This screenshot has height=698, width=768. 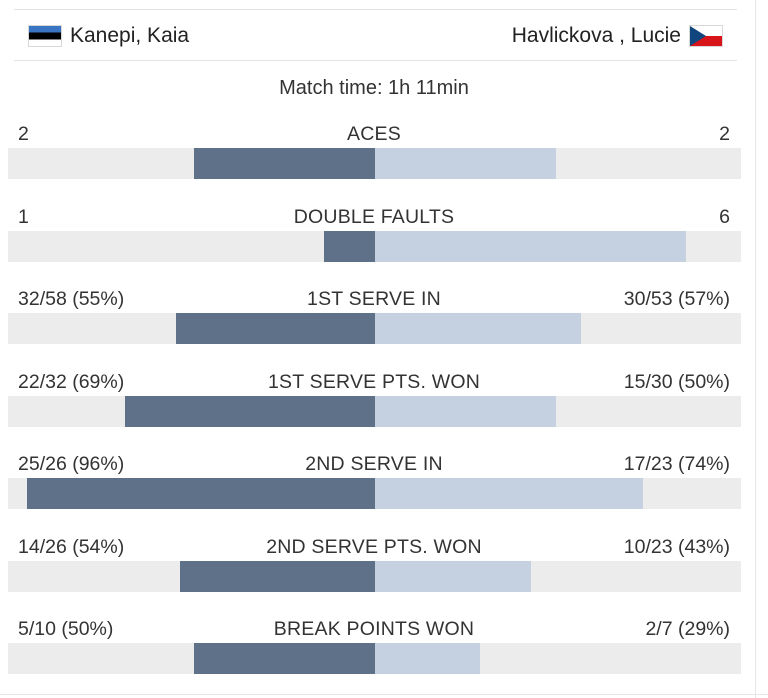 What do you see at coordinates (724, 217) in the screenshot?
I see `stat-right-value: 6` at bounding box center [724, 217].